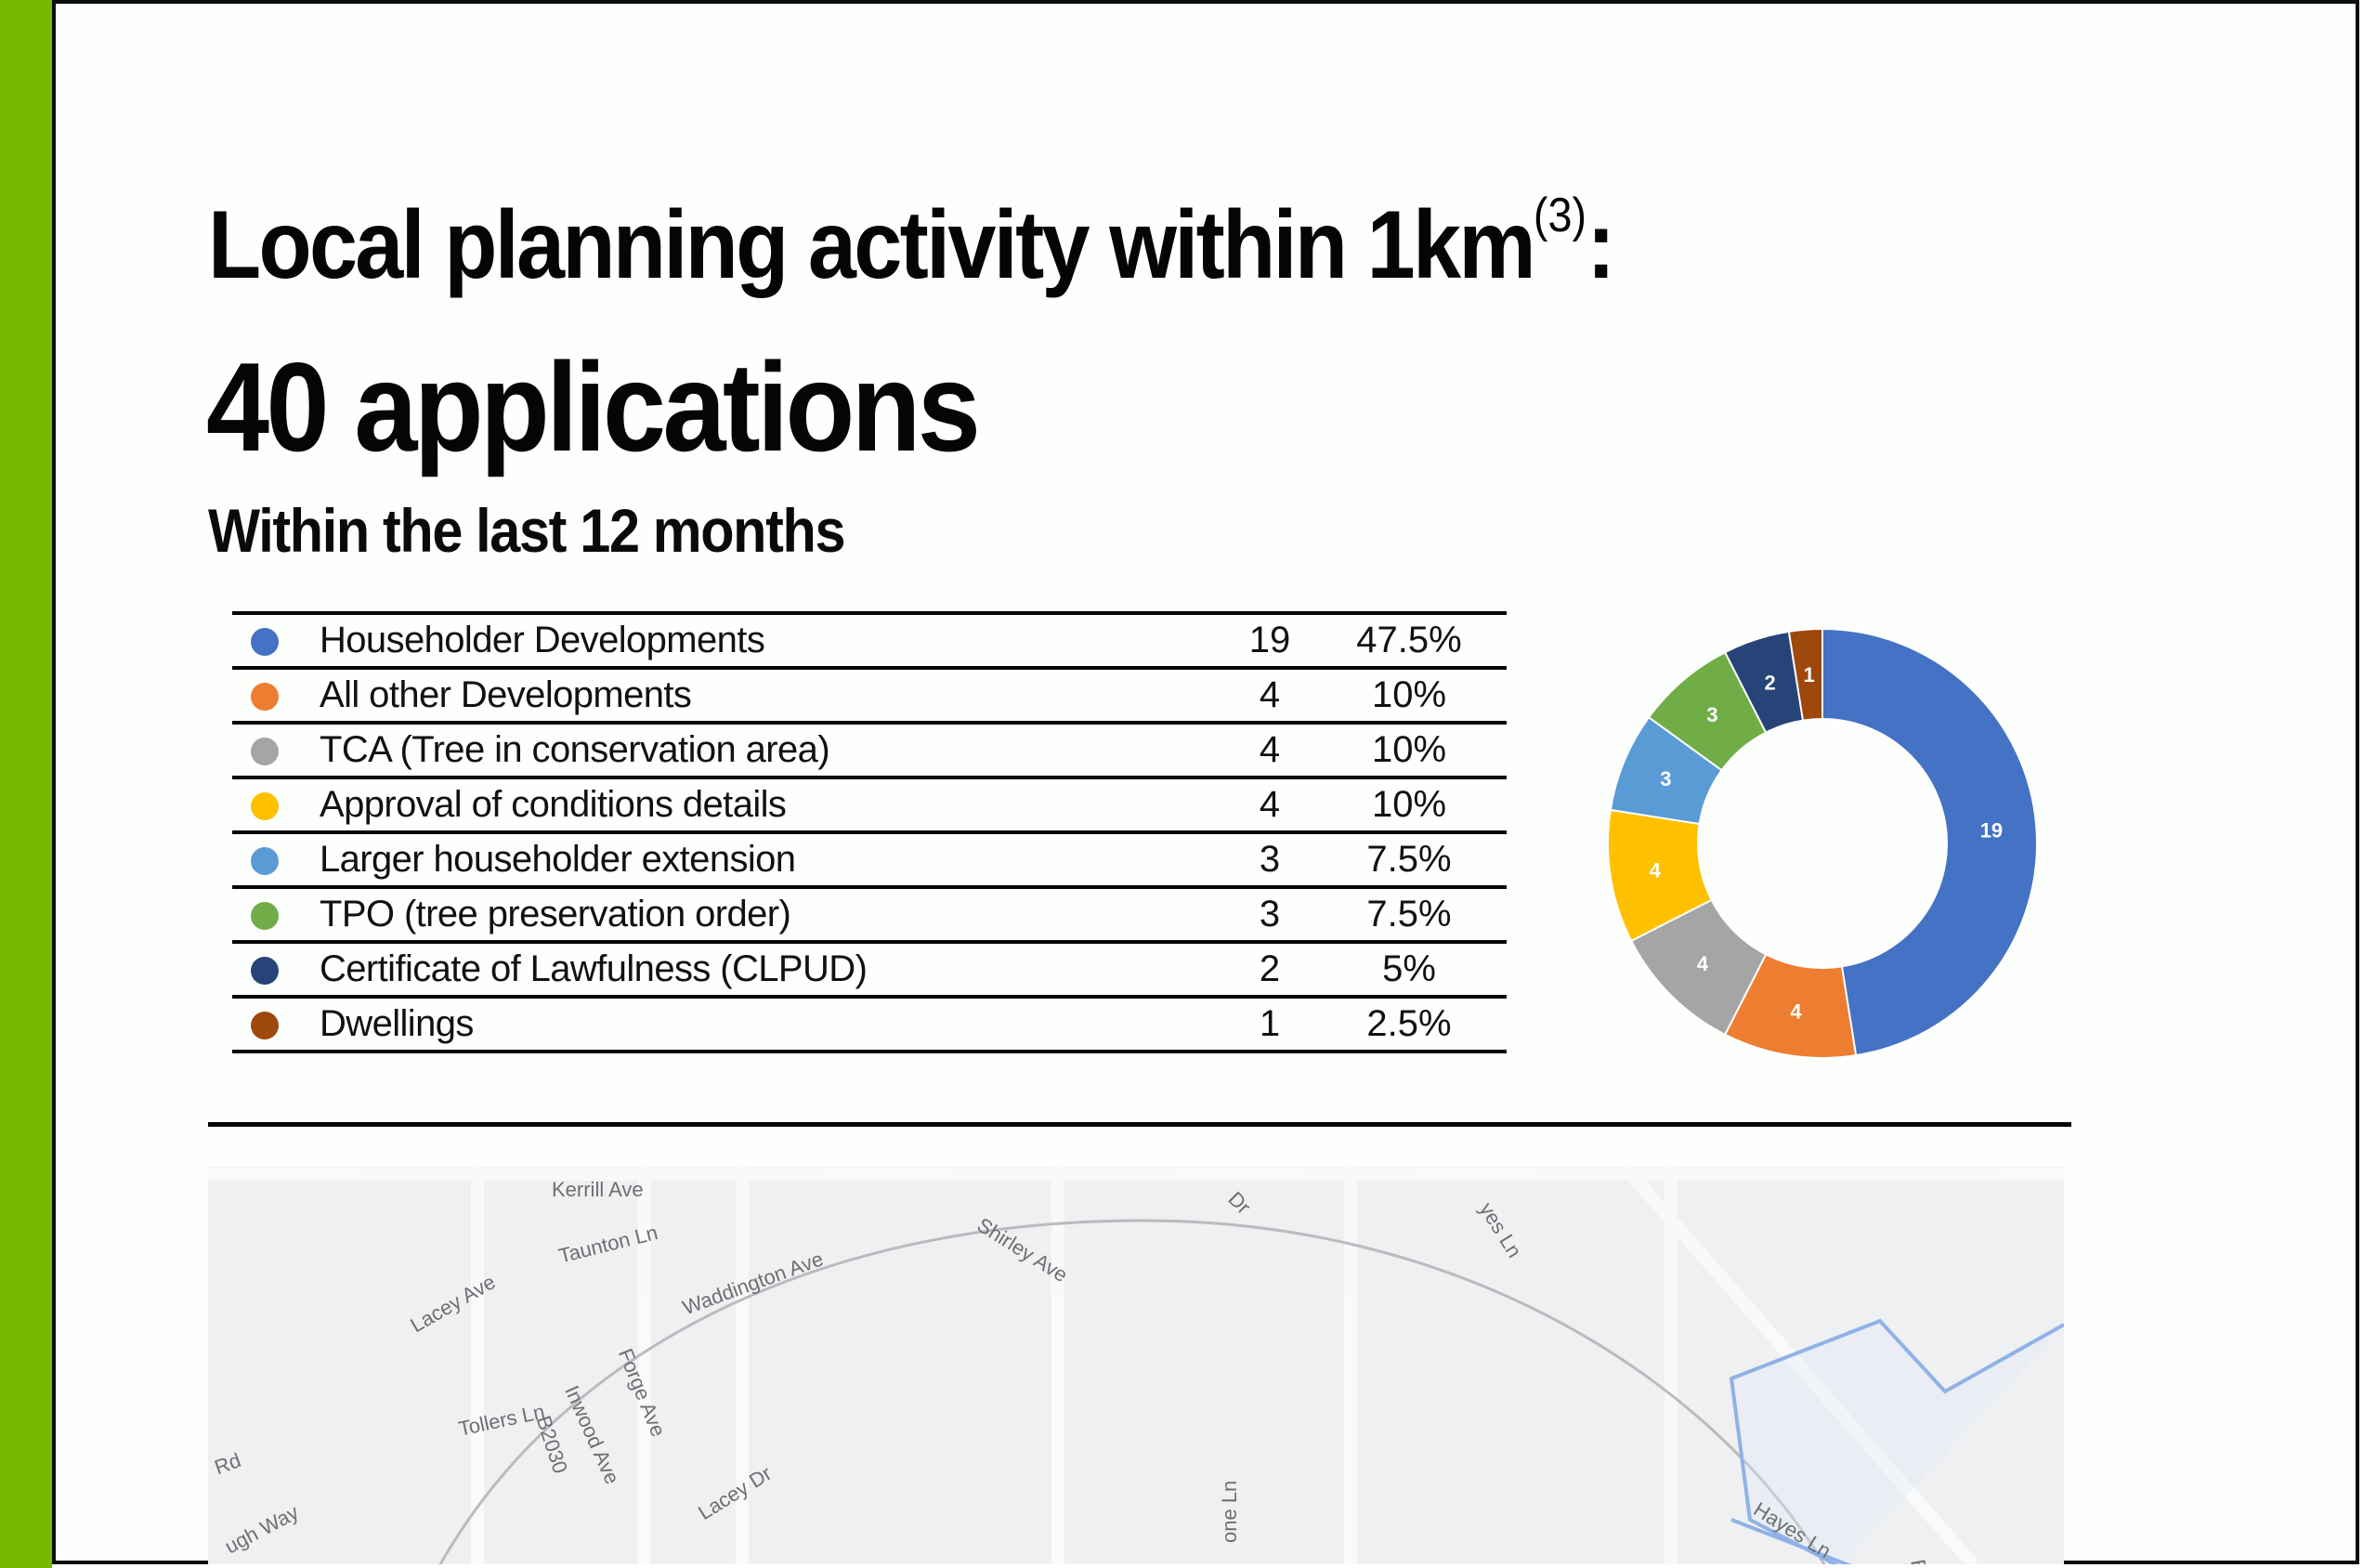 This screenshot has width=2363, height=1568. What do you see at coordinates (1897, 1441) in the screenshot?
I see `boundary-outline` at bounding box center [1897, 1441].